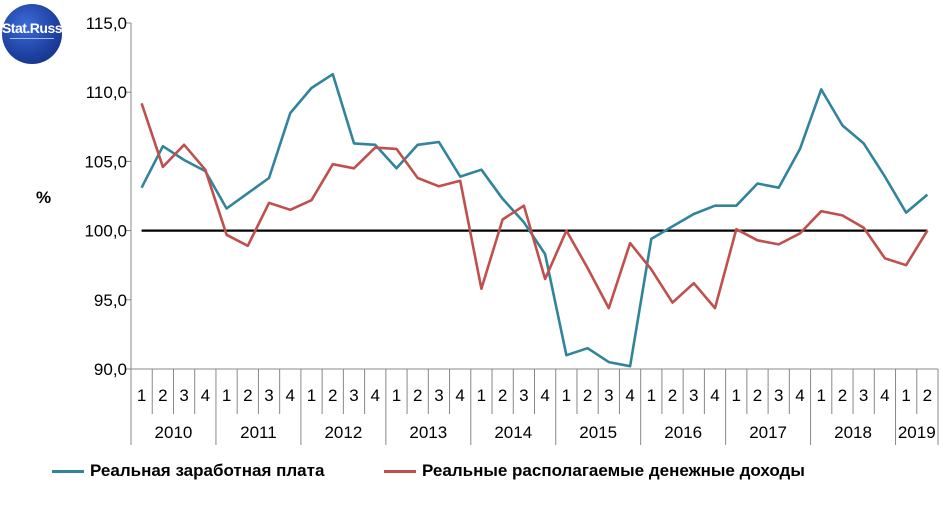 The height and width of the screenshot is (530, 943). Describe the element at coordinates (105, 231) in the screenshot. I see `y-tick-label: 100,0` at that location.